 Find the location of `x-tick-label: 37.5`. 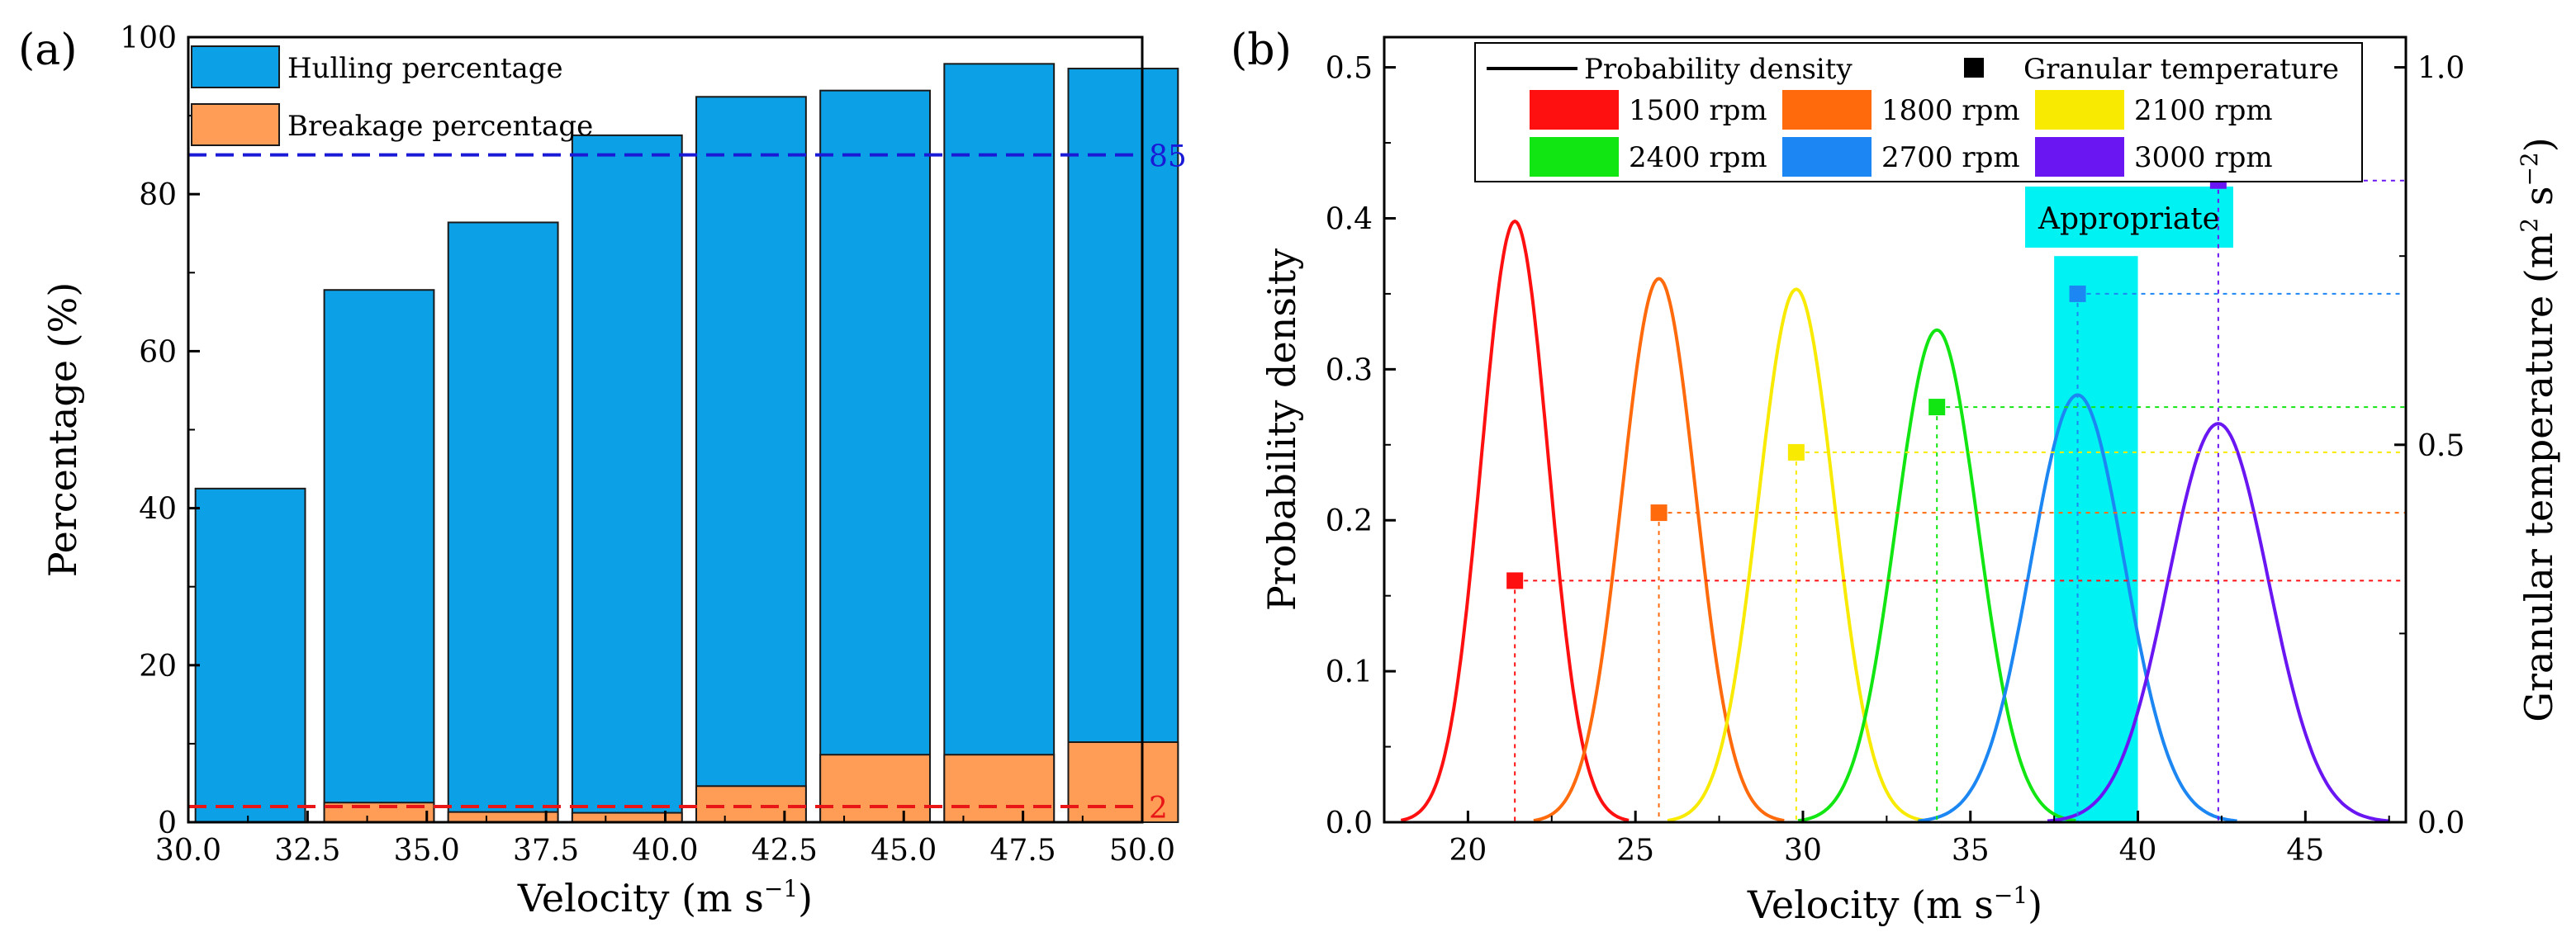

x-tick-label: 37.5 is located at coordinates (546, 851).